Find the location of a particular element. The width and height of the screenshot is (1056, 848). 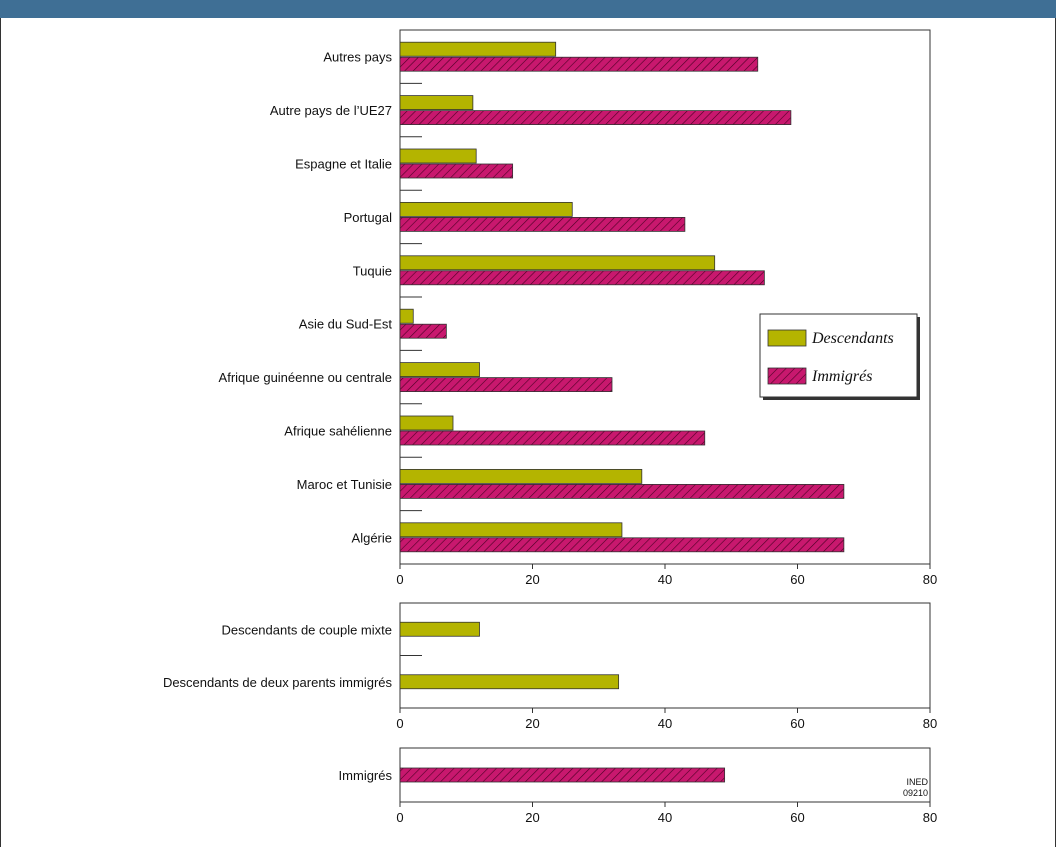

legend-swatch-descendants is located at coordinates (787, 338).